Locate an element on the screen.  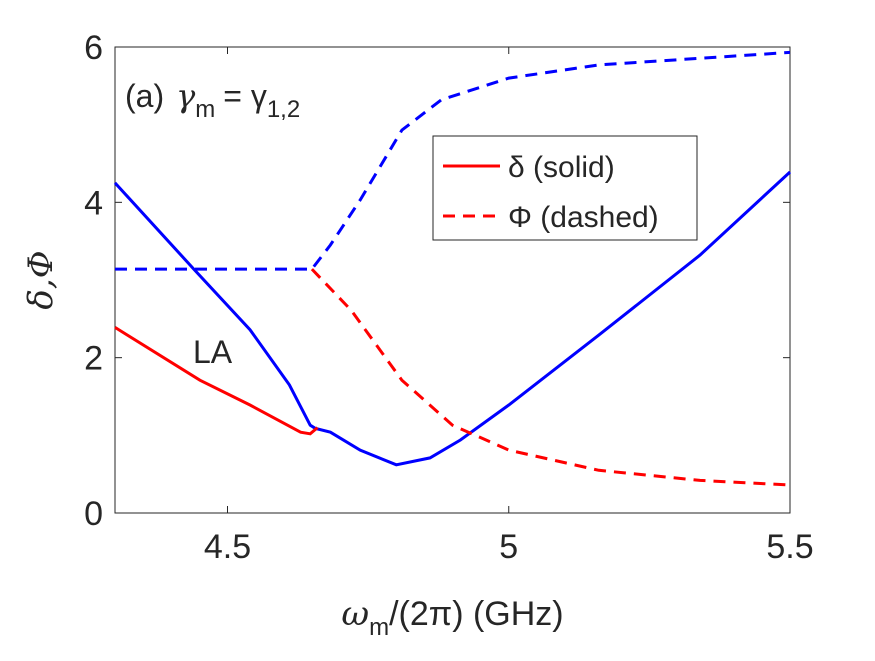
legend-label: δ (solid) is located at coordinates (561, 167).